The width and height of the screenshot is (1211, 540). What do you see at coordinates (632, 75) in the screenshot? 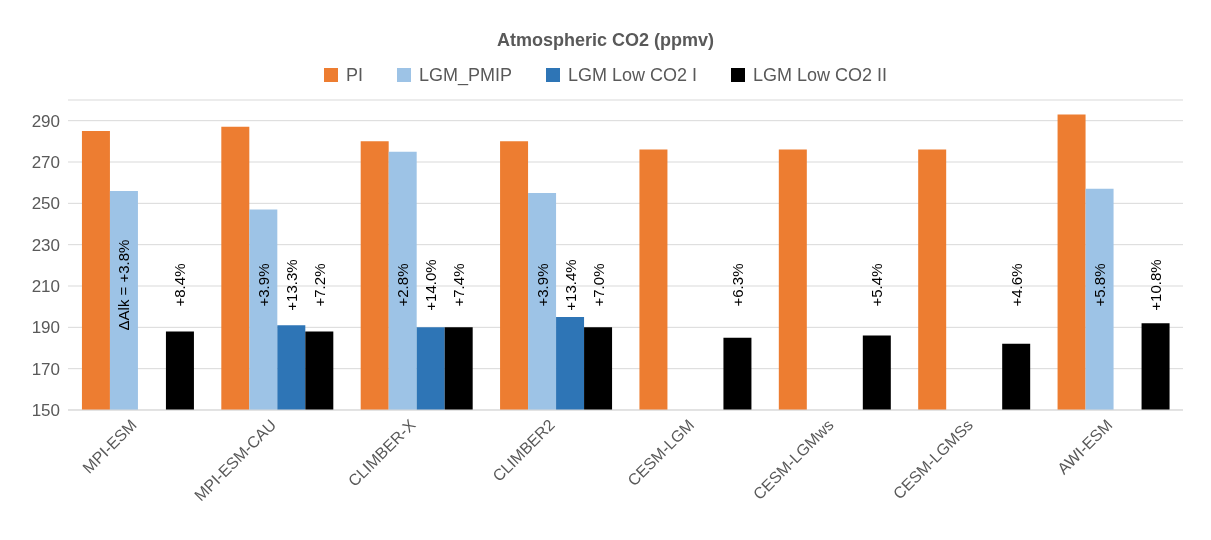
I see `legend-label: LGM Low CO2 I` at bounding box center [632, 75].